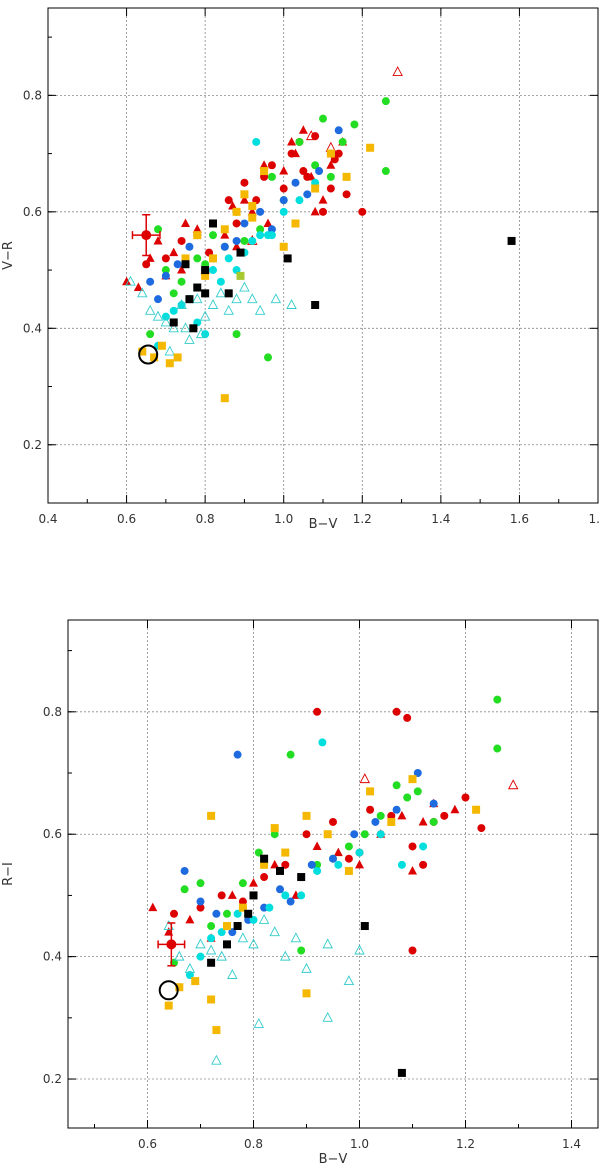 The height and width of the screenshot is (1169, 600). I want to click on x-tick-label: 1.2, so click(362, 519).